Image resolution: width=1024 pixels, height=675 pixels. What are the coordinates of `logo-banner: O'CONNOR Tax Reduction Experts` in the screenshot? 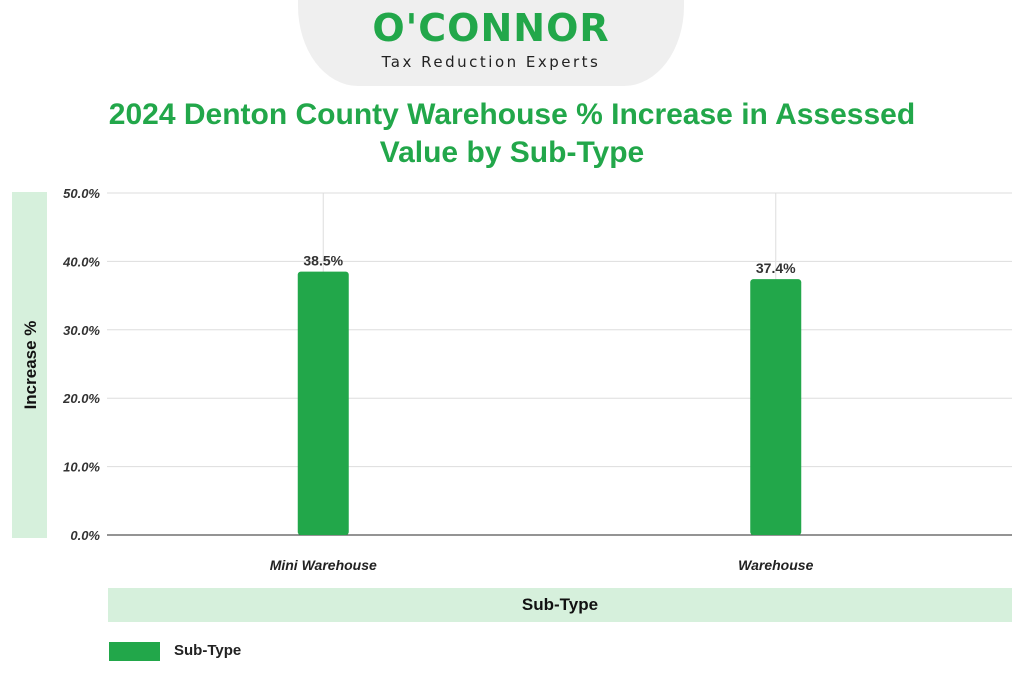 It's located at (491, 43).